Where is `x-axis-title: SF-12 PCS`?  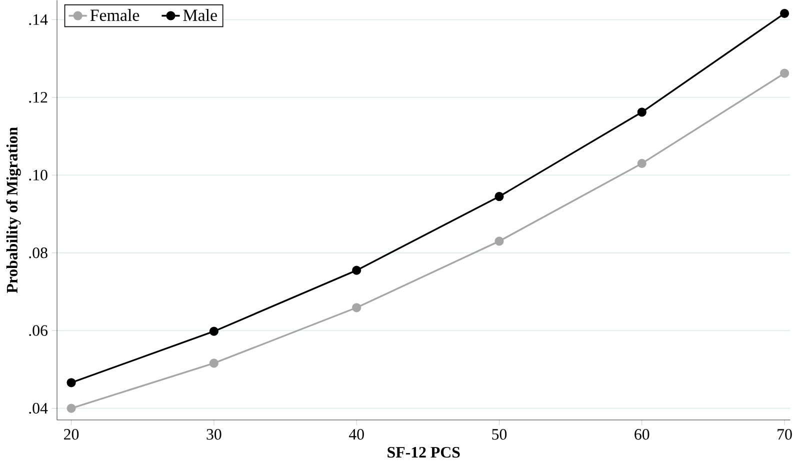 x-axis-title: SF-12 PCS is located at coordinates (424, 452).